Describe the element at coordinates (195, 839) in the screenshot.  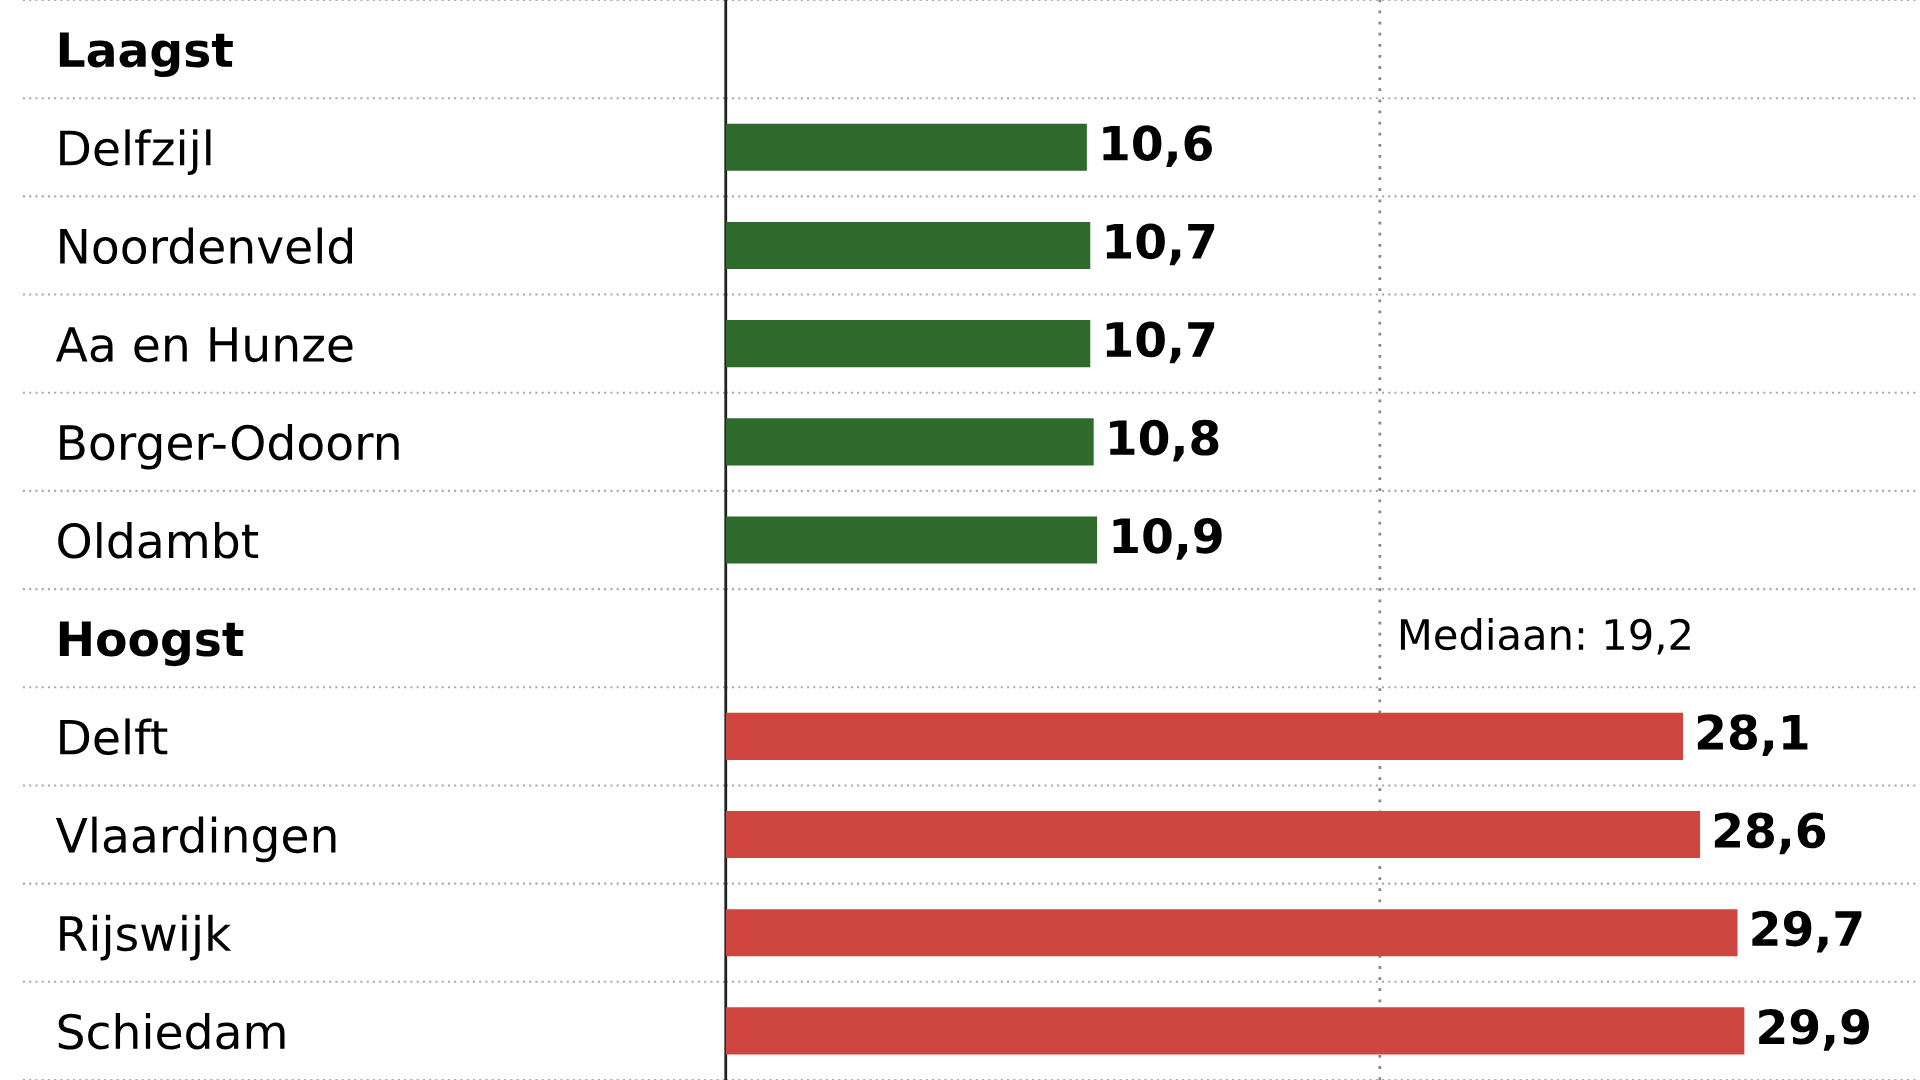
I see `y-tick-label: Vlaardingen` at that location.